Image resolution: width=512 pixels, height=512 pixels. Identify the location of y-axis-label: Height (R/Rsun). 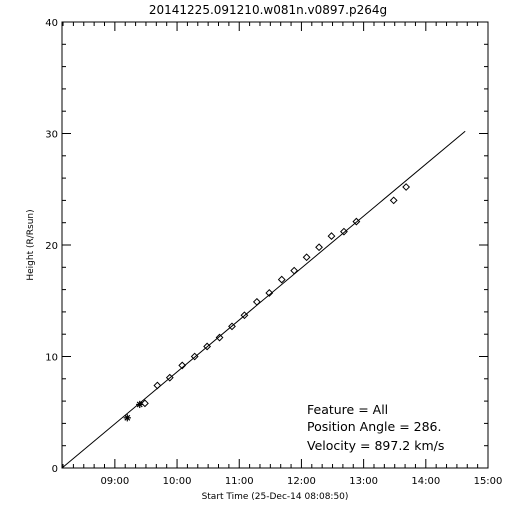
(31, 244).